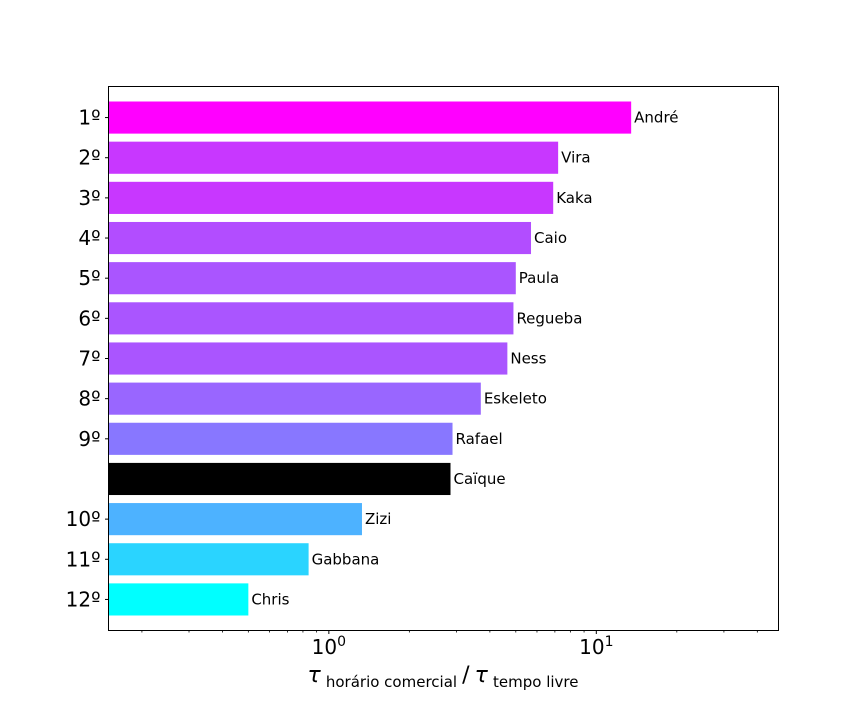 This screenshot has height=720, width=864. Describe the element at coordinates (89, 238) in the screenshot. I see `y-tick-label: 4º` at that location.